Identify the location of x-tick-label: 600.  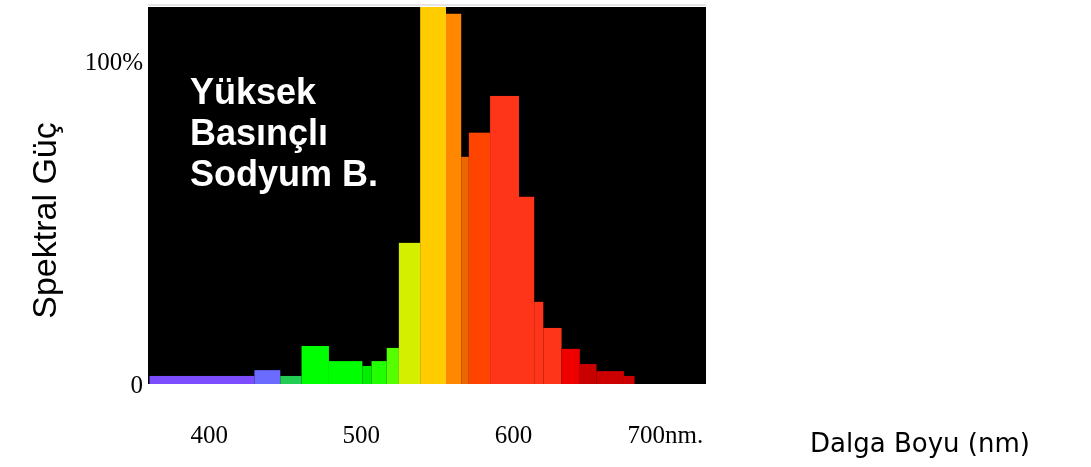
(513, 434).